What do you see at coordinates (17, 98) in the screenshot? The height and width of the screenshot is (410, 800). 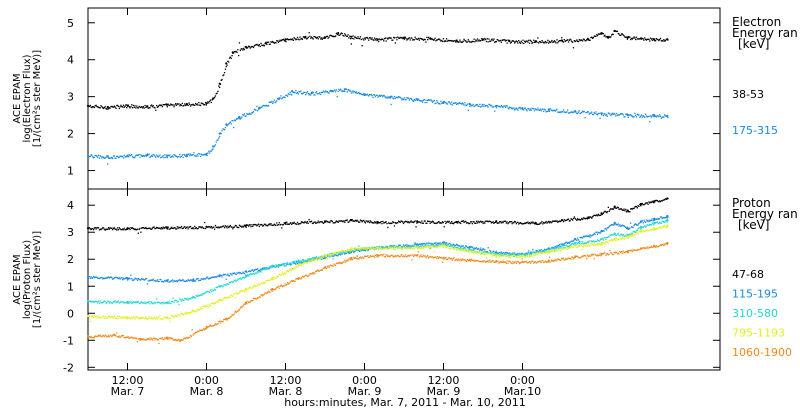 I see `y-axis-title-line: ACE EPAM` at bounding box center [17, 98].